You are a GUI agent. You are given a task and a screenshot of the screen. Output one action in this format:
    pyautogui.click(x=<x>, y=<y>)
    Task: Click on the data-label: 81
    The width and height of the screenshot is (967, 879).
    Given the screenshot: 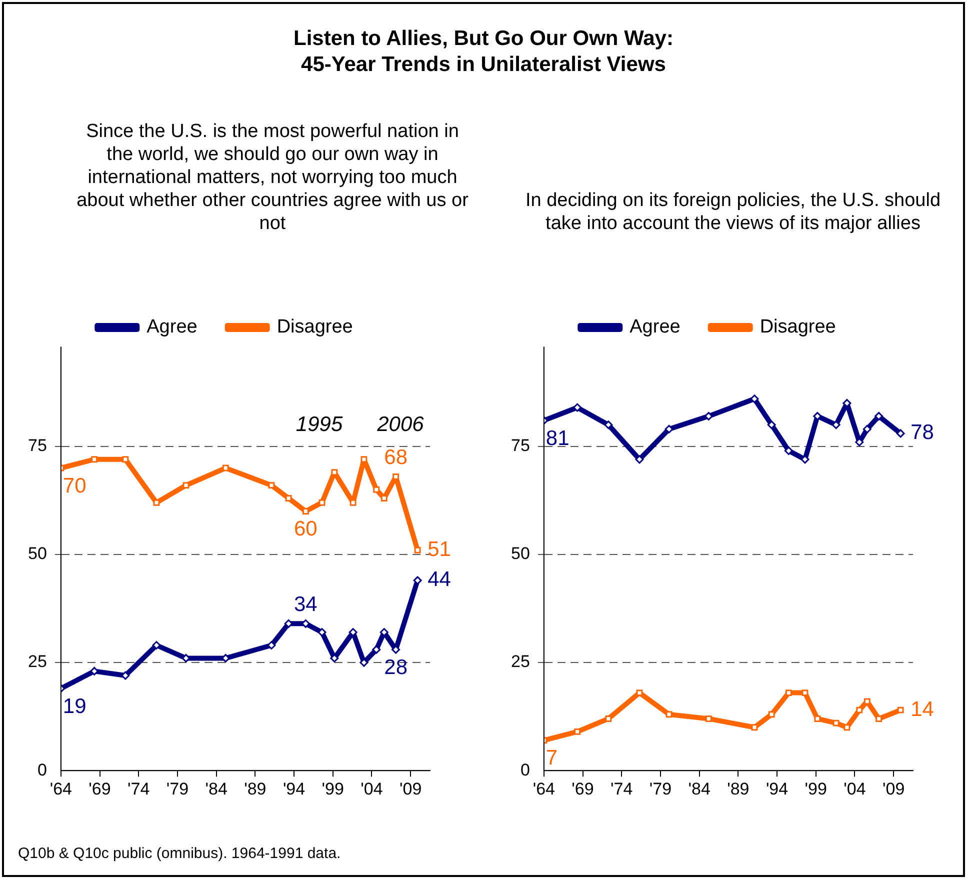 What is the action you would take?
    pyautogui.click(x=558, y=438)
    